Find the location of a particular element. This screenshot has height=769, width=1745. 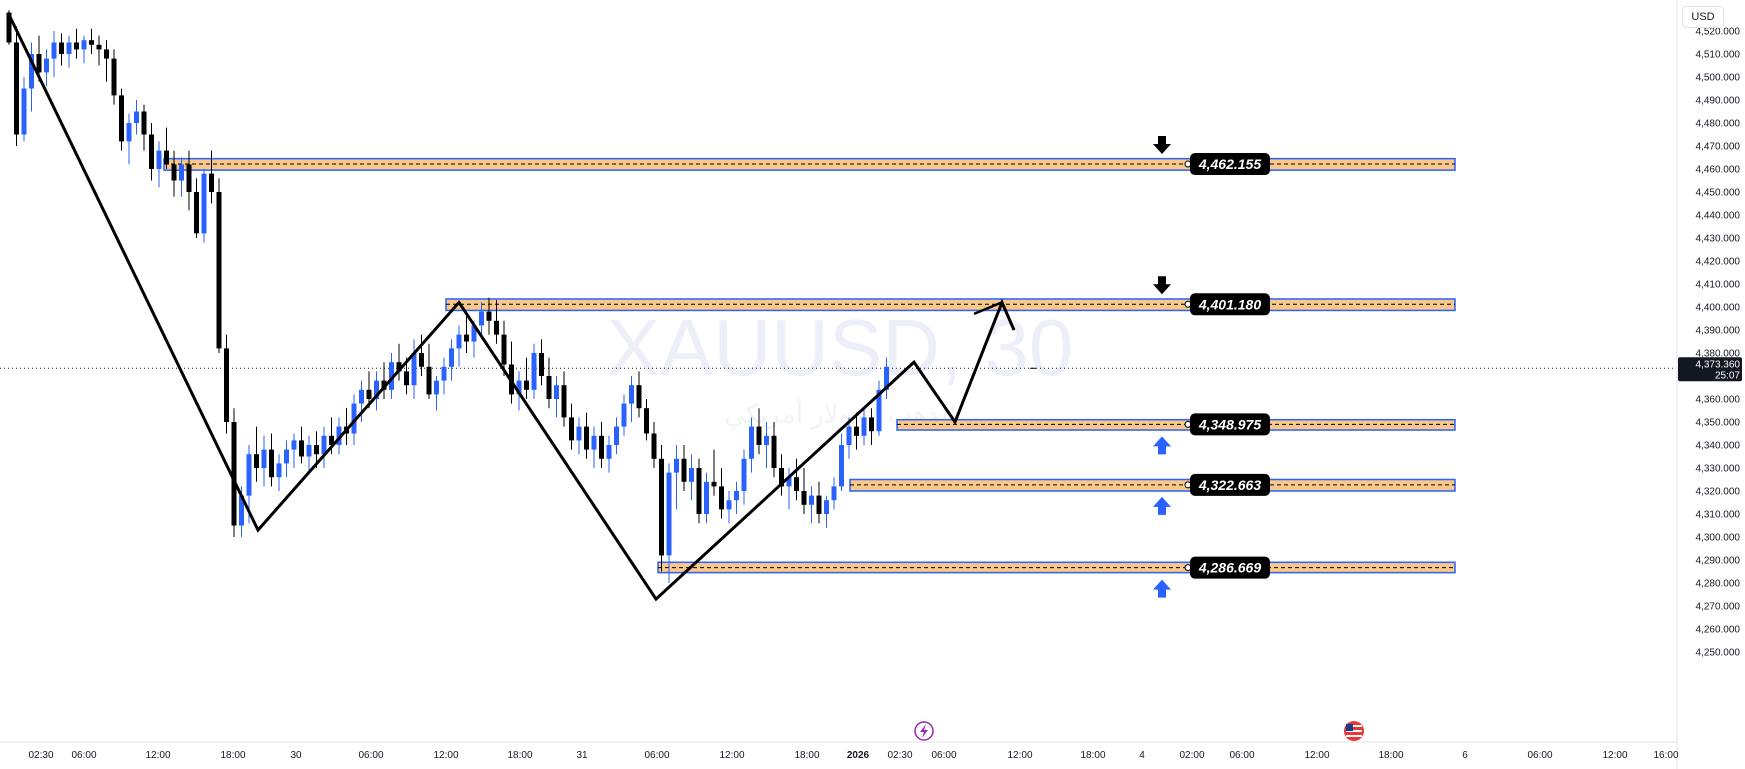

time-tick-label: 02:00 is located at coordinates (1191, 755).